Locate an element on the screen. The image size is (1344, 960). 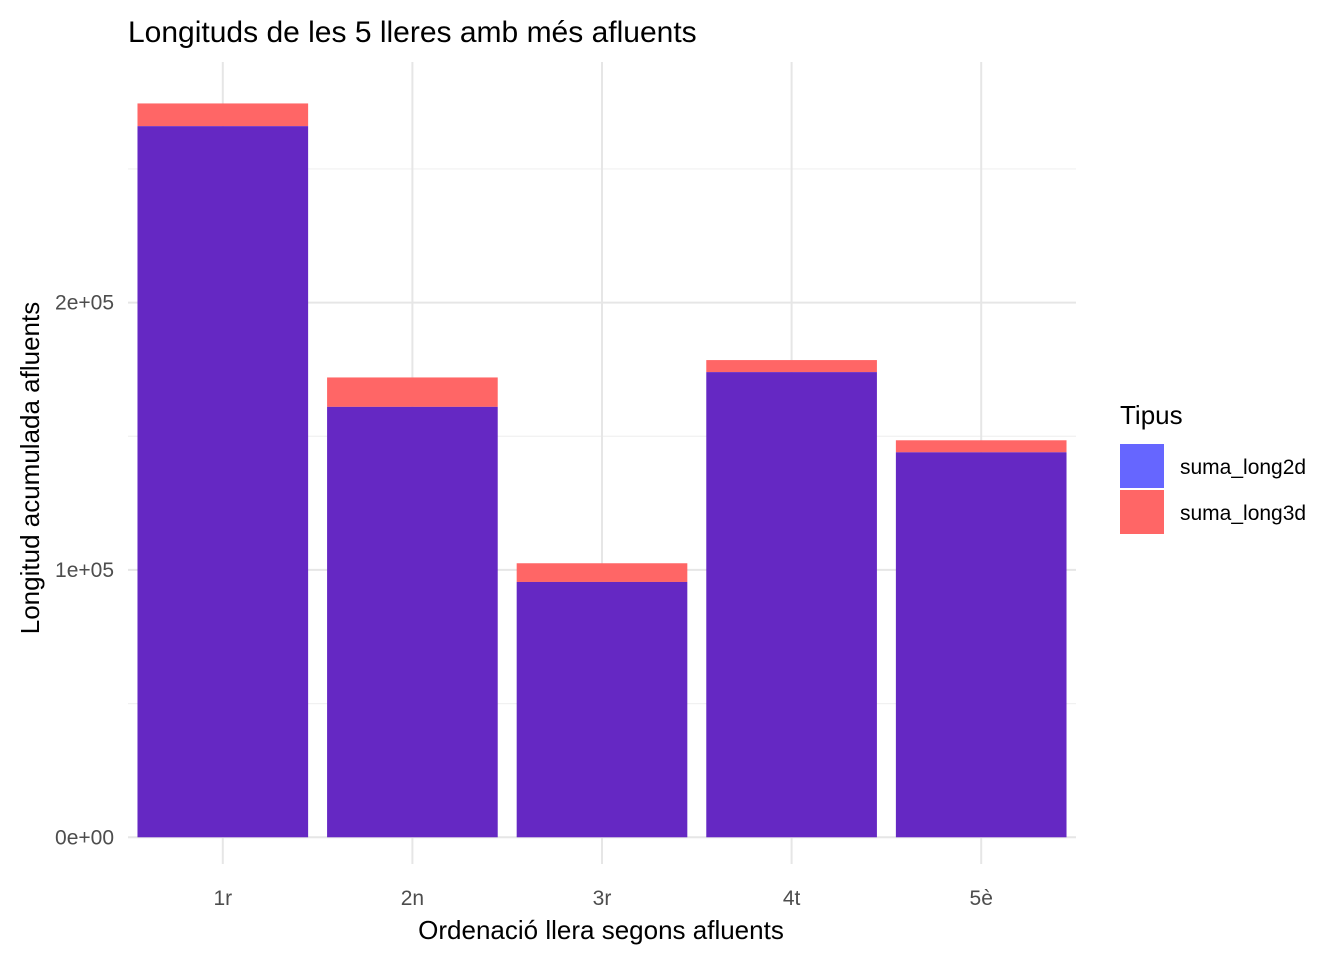
bar-segment-excess-2n is located at coordinates (412, 392).